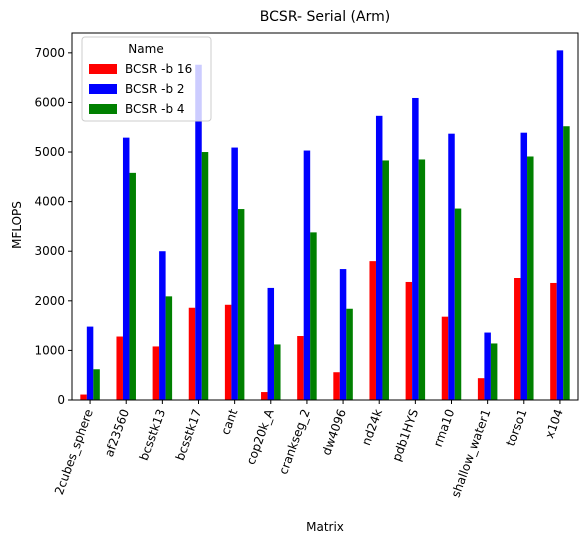 This screenshot has width=580, height=545. What do you see at coordinates (162, 325) in the screenshot?
I see `bar-2-bcsstk13` at bounding box center [162, 325].